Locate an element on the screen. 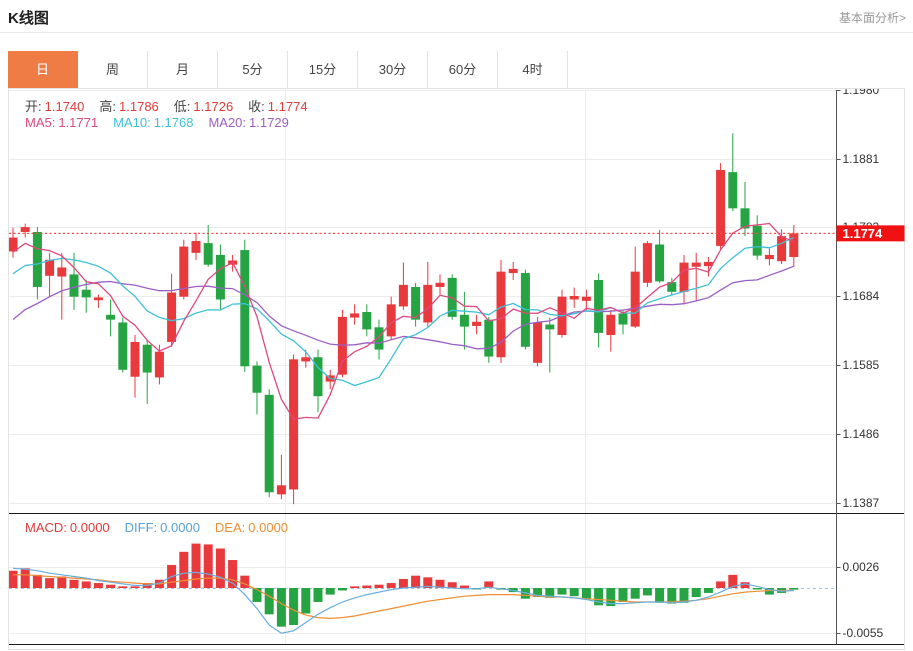 Image resolution: width=913 pixels, height=651 pixels. ma-ma10: MA10: 1.1768 is located at coordinates (153, 122).